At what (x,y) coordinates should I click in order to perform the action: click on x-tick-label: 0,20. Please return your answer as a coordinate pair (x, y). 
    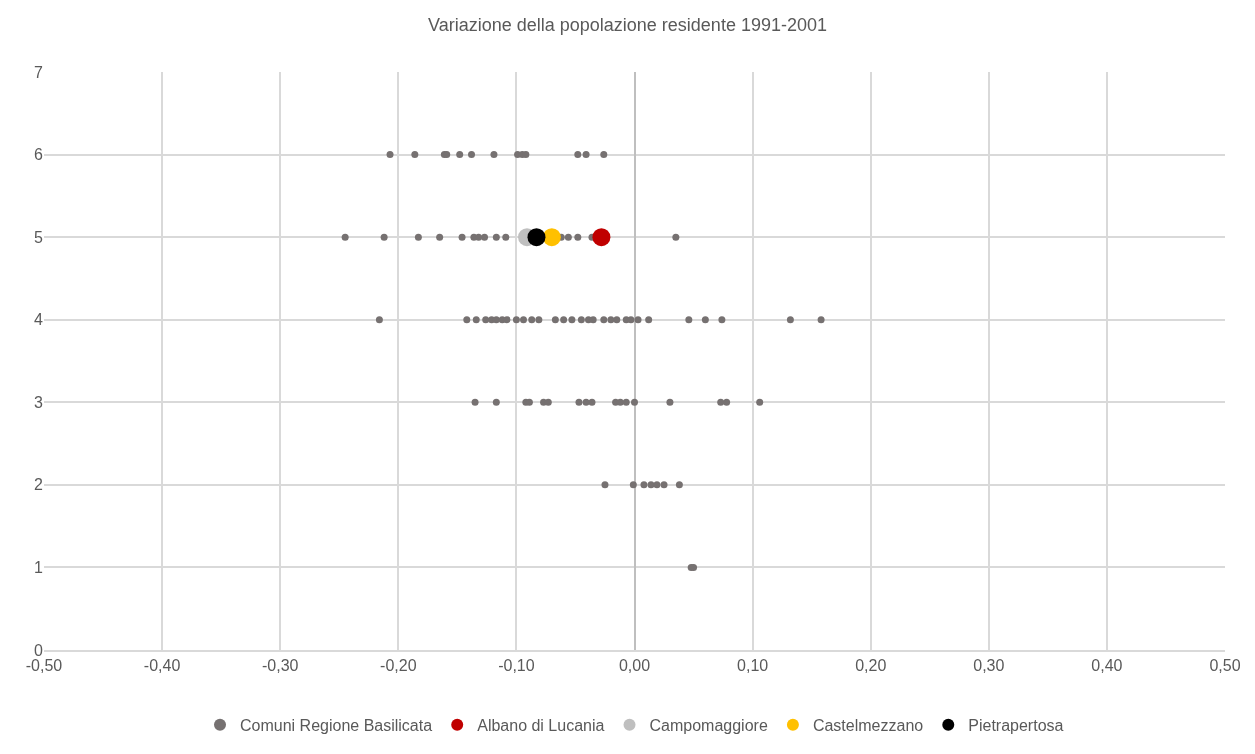
    Looking at the image, I should click on (871, 666).